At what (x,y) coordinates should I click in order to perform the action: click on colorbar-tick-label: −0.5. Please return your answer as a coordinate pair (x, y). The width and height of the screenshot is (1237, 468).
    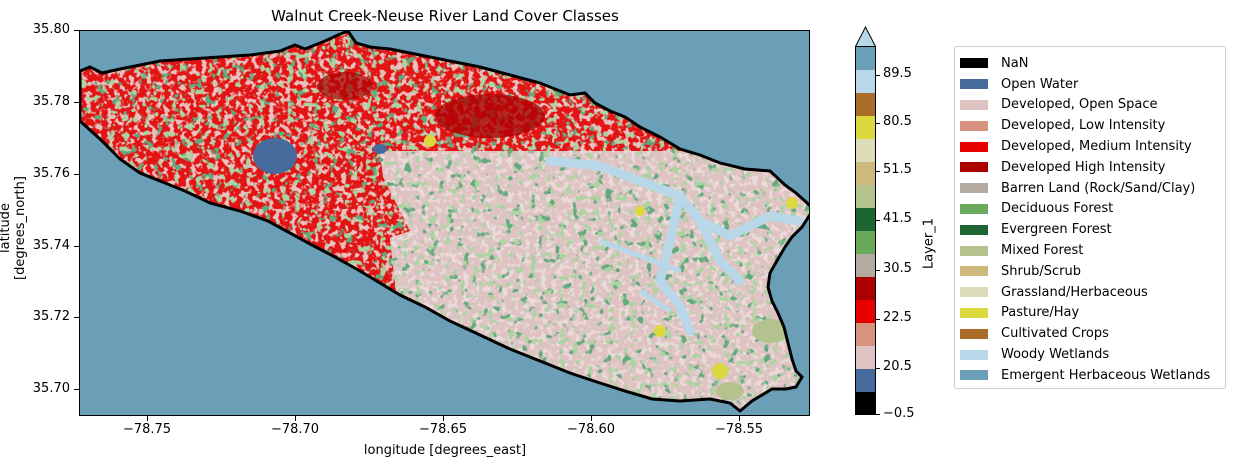
    Looking at the image, I should click on (899, 413).